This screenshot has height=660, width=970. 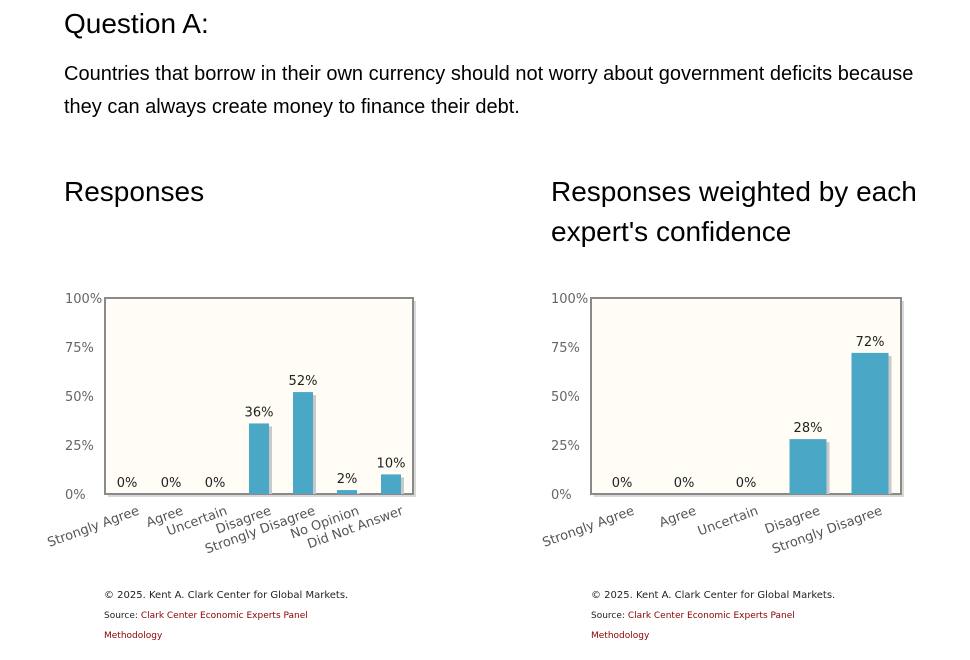 I want to click on responses-title: Responses, so click(x=134, y=191).